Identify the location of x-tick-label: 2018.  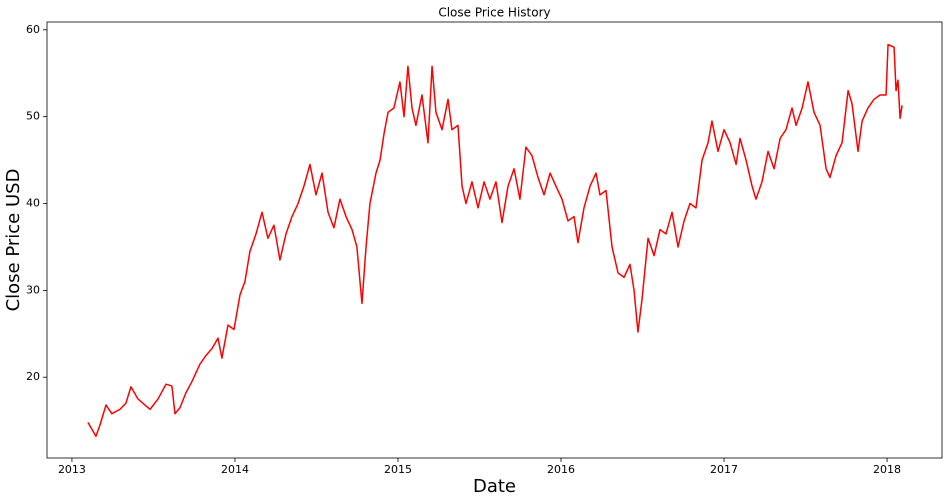
(887, 469).